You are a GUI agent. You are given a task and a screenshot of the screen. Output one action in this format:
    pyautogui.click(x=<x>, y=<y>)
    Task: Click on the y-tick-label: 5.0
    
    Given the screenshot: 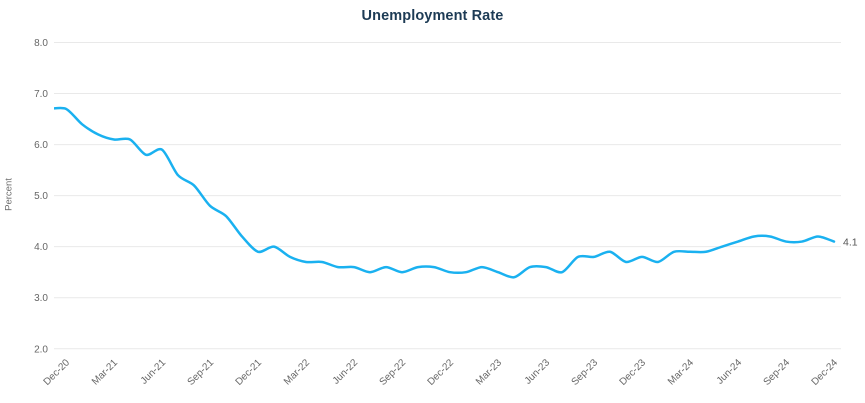 What is the action you would take?
    pyautogui.click(x=41, y=196)
    